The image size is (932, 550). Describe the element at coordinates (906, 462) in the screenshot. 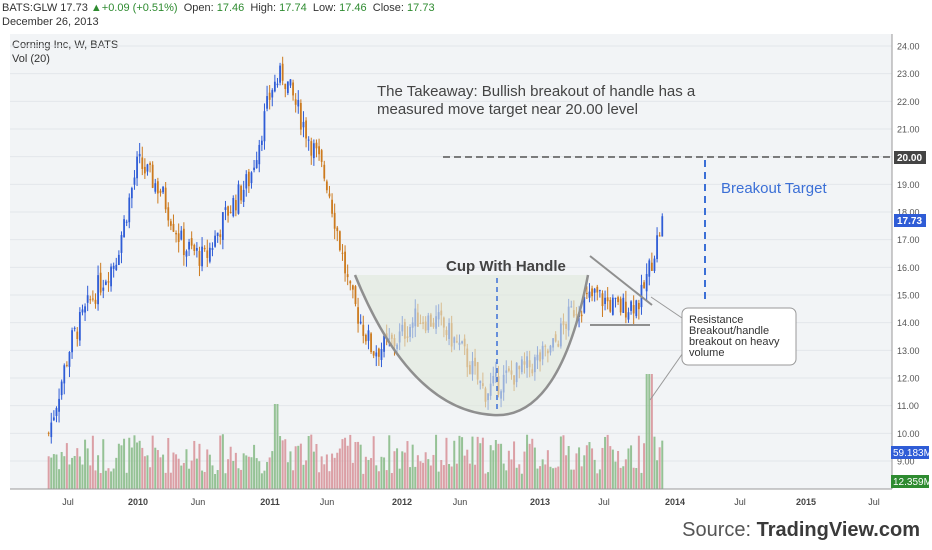

I see `y-tick-label: 9.00` at that location.